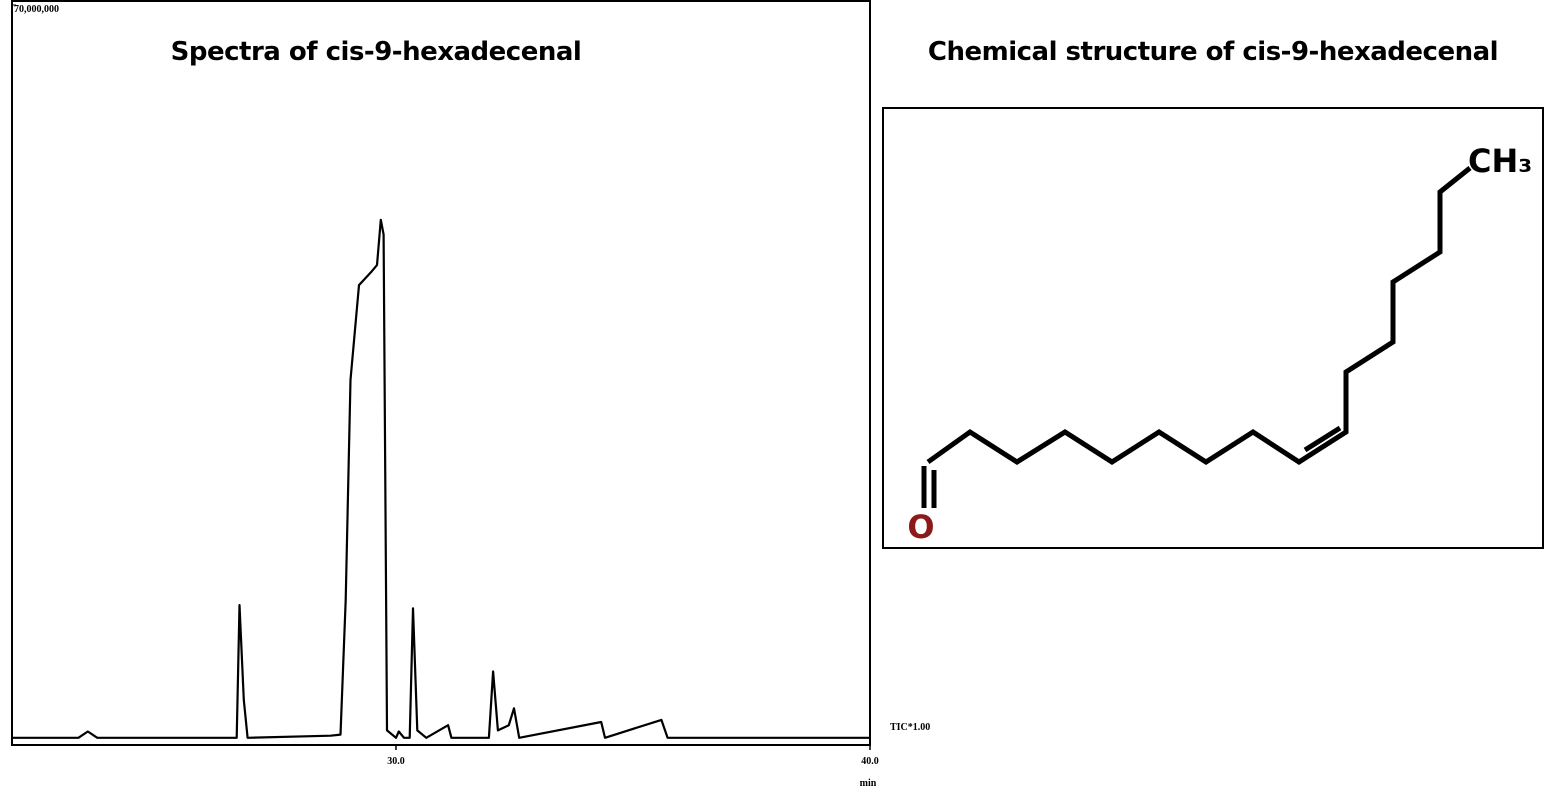 This screenshot has width=1558, height=802. I want to click on chart-title: Spectra of cis-9-hexadecenal, so click(376, 52).